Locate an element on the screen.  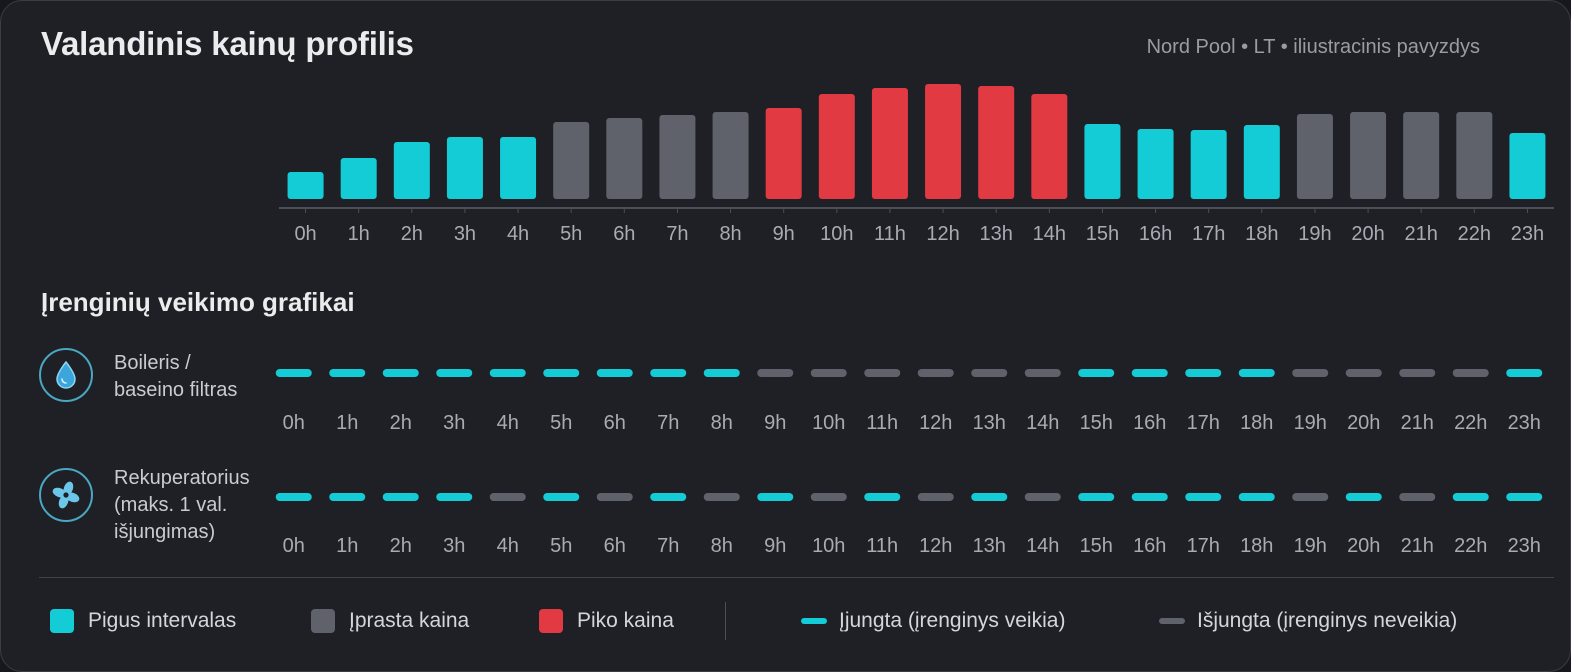
x-tick-label: 9h is located at coordinates (784, 234).